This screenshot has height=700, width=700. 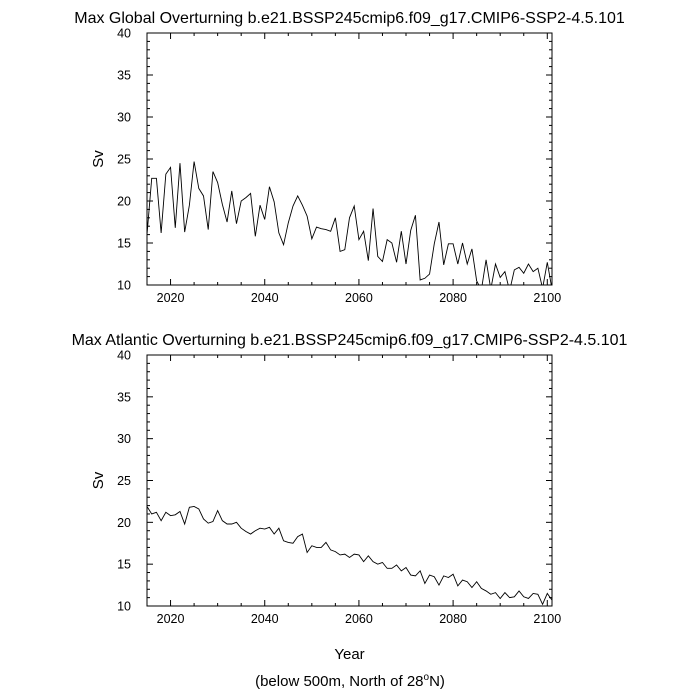 I want to click on footnote-suffix: N), so click(x=437, y=681).